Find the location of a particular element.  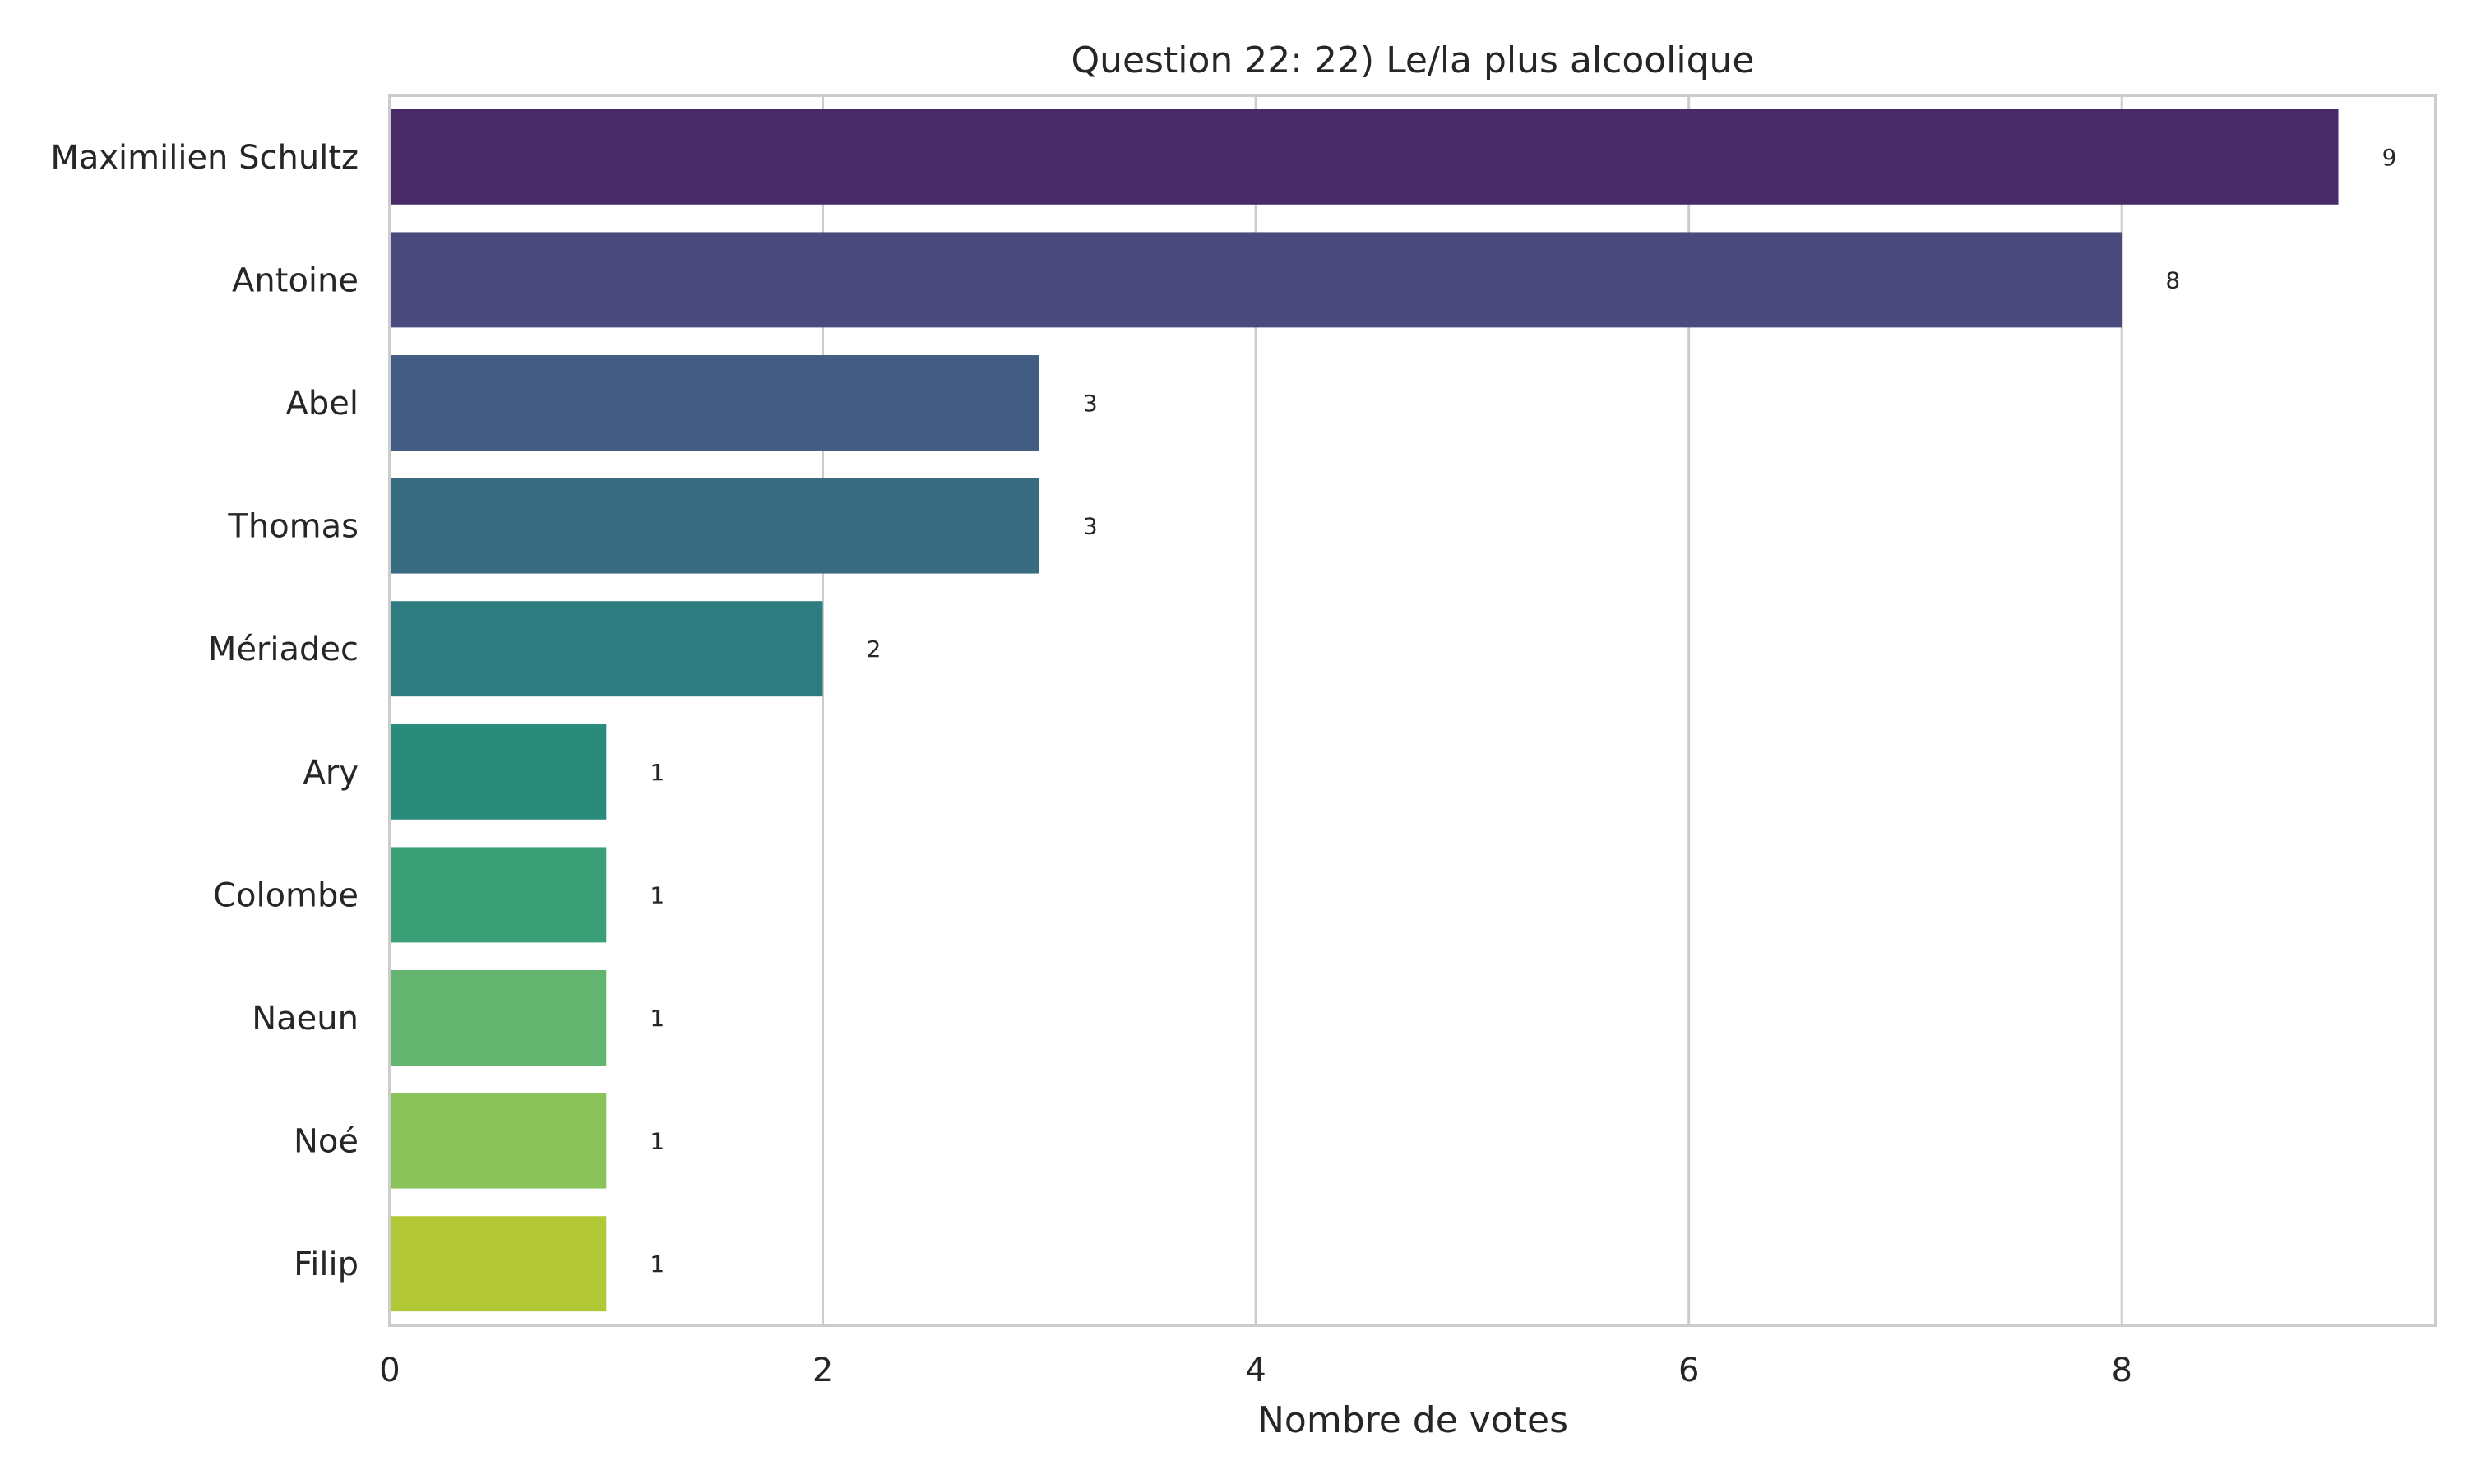

category-label: Colombe is located at coordinates (286, 895).